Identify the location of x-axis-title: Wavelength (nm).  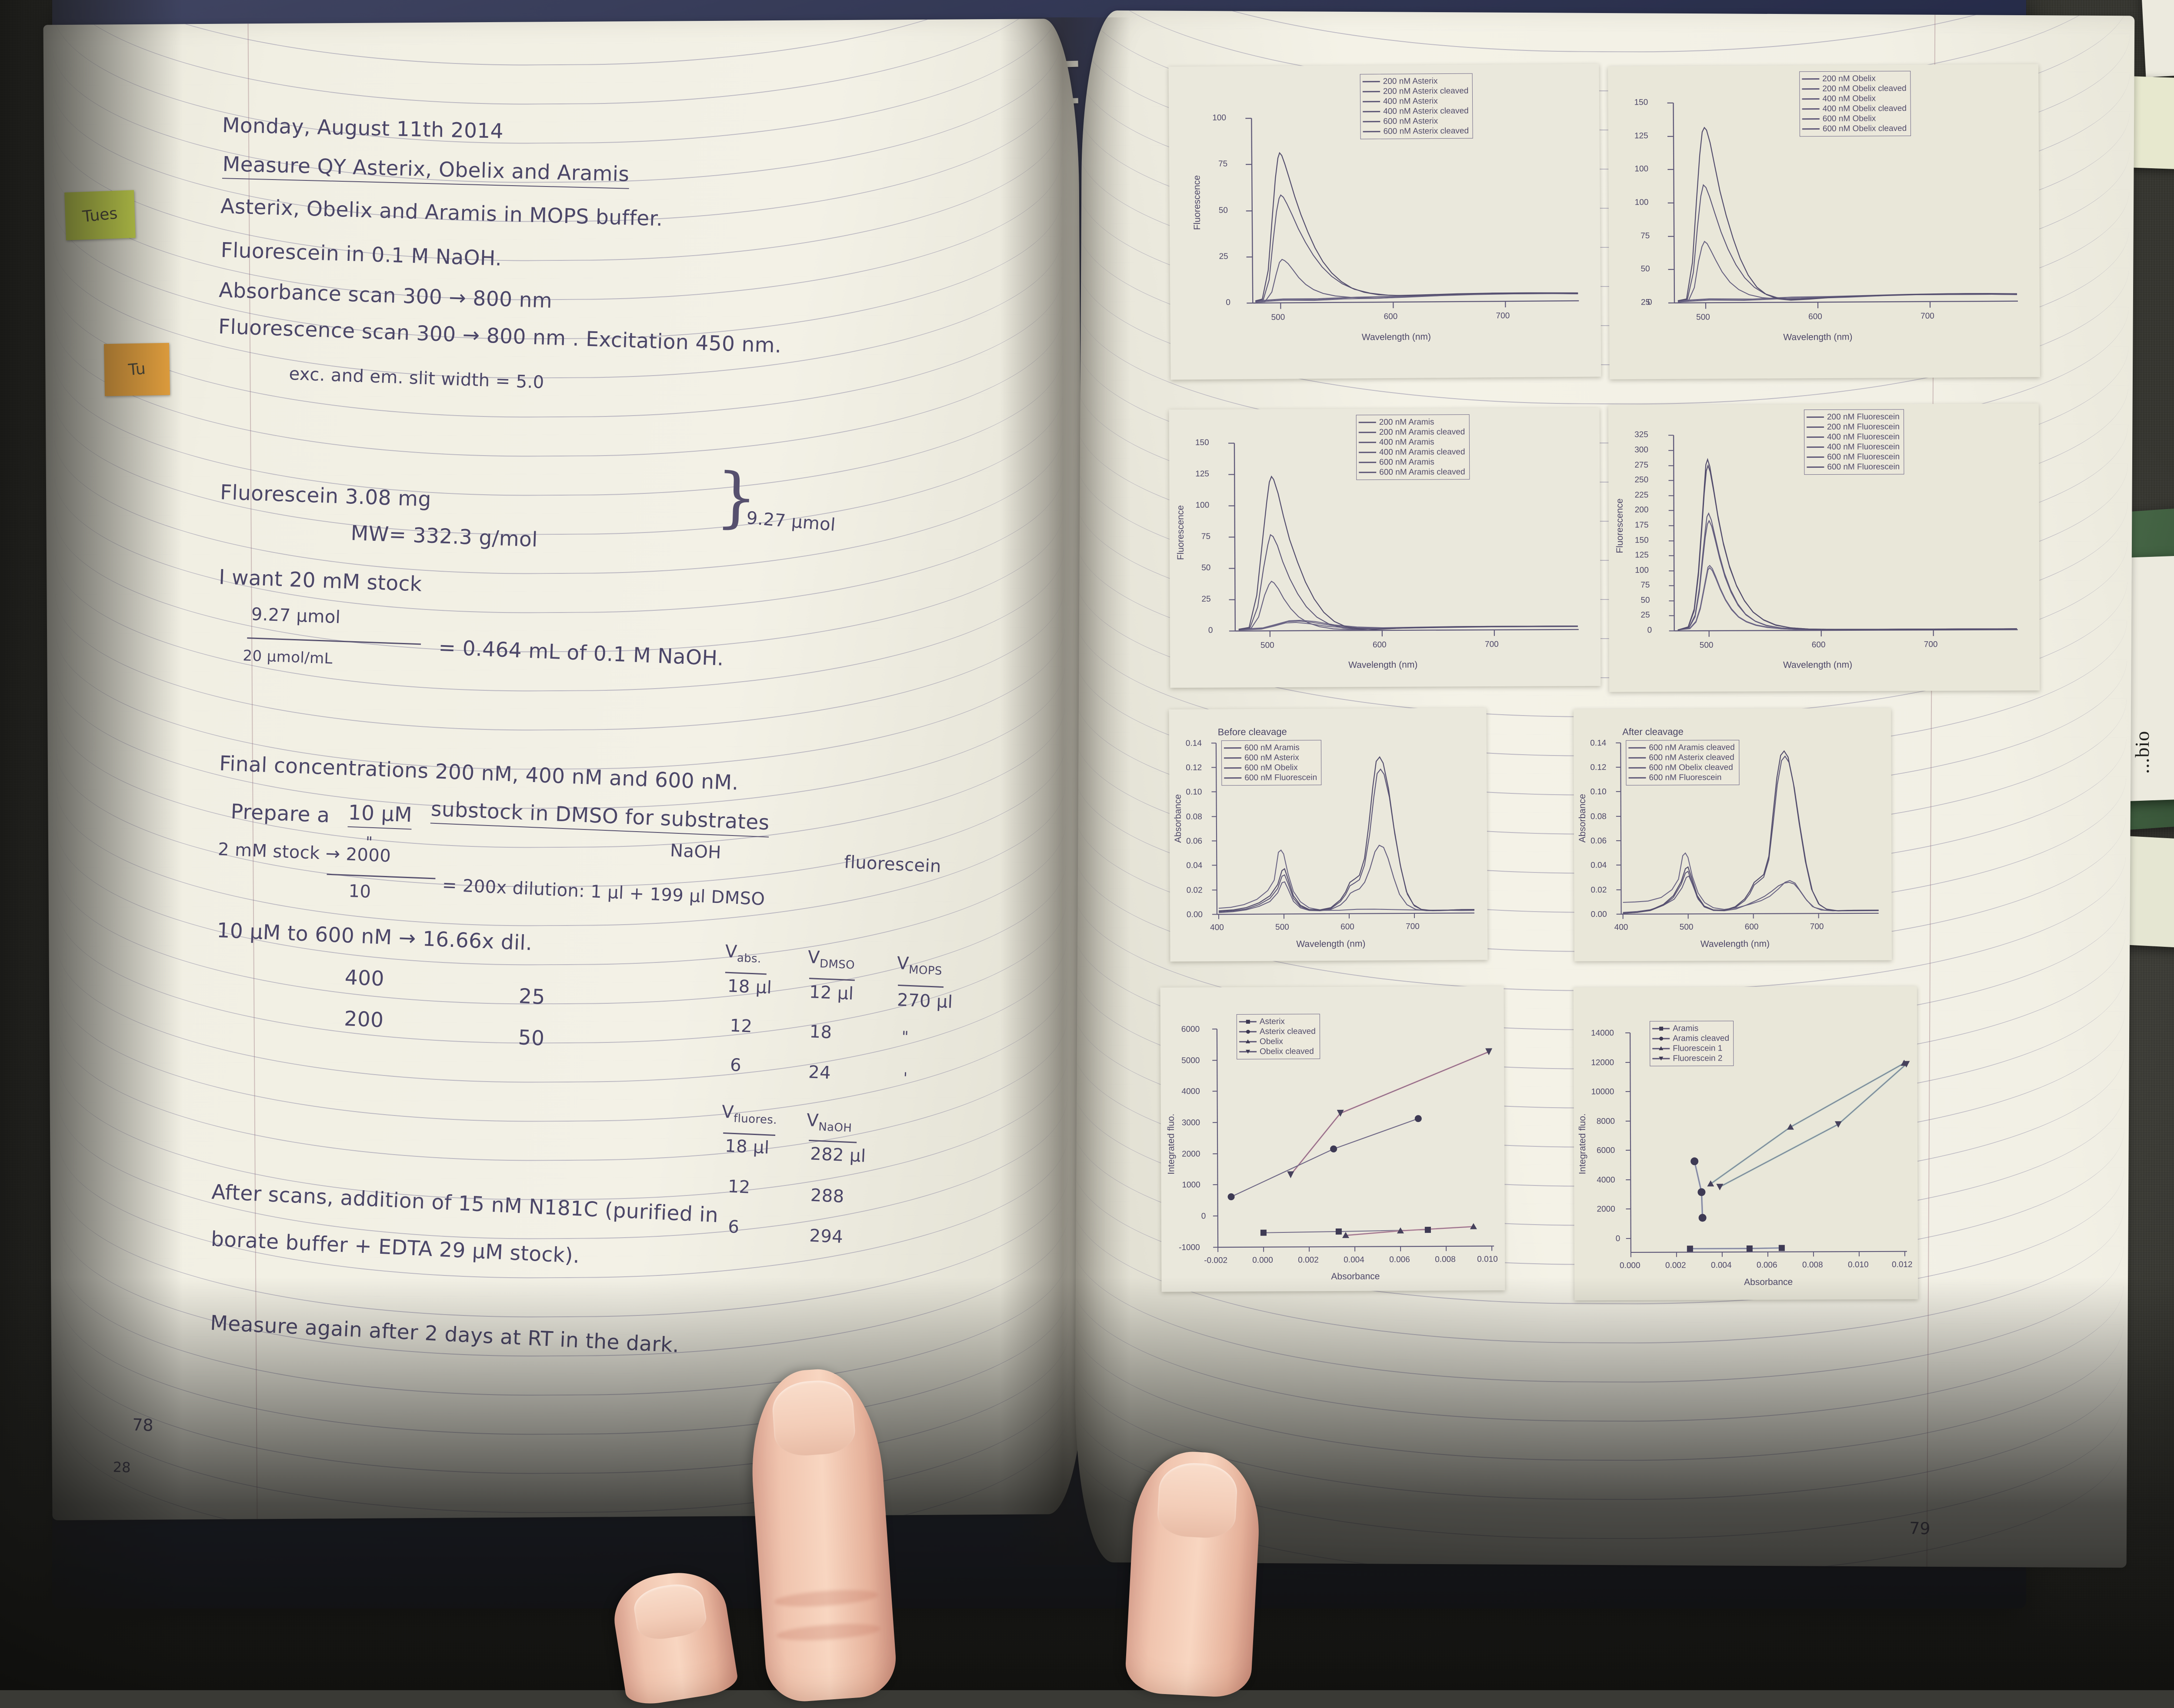
(1396, 337).